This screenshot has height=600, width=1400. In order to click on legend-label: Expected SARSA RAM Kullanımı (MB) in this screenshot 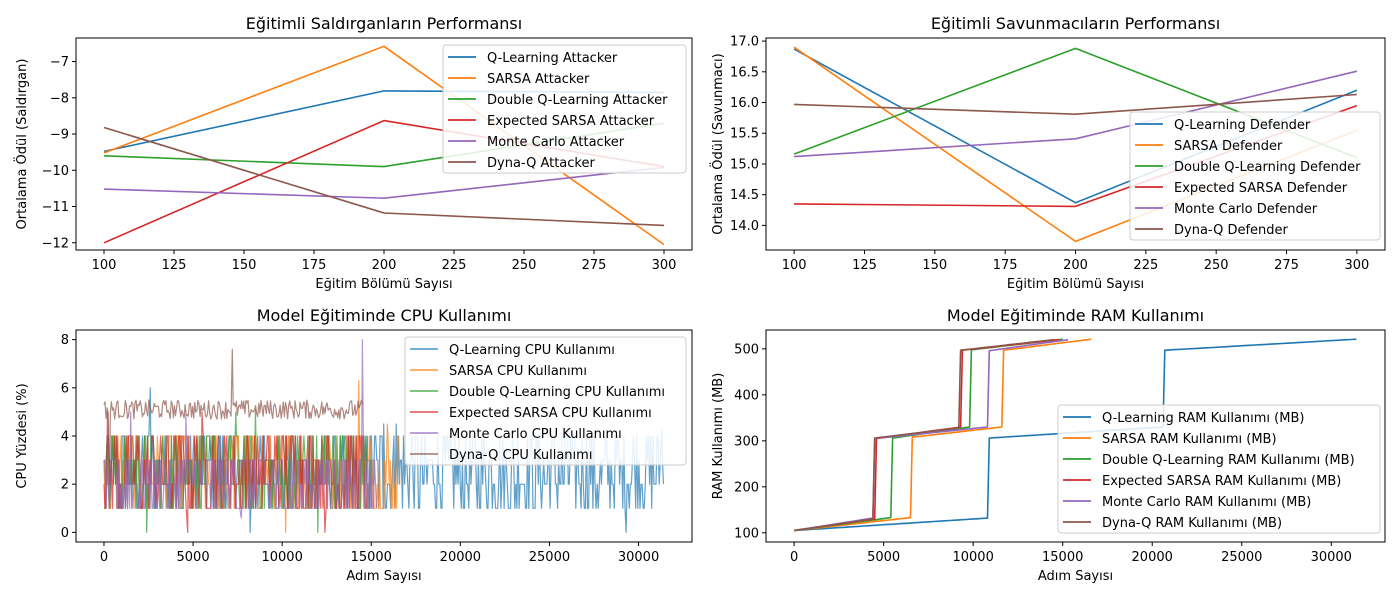, I will do `click(1221, 481)`.